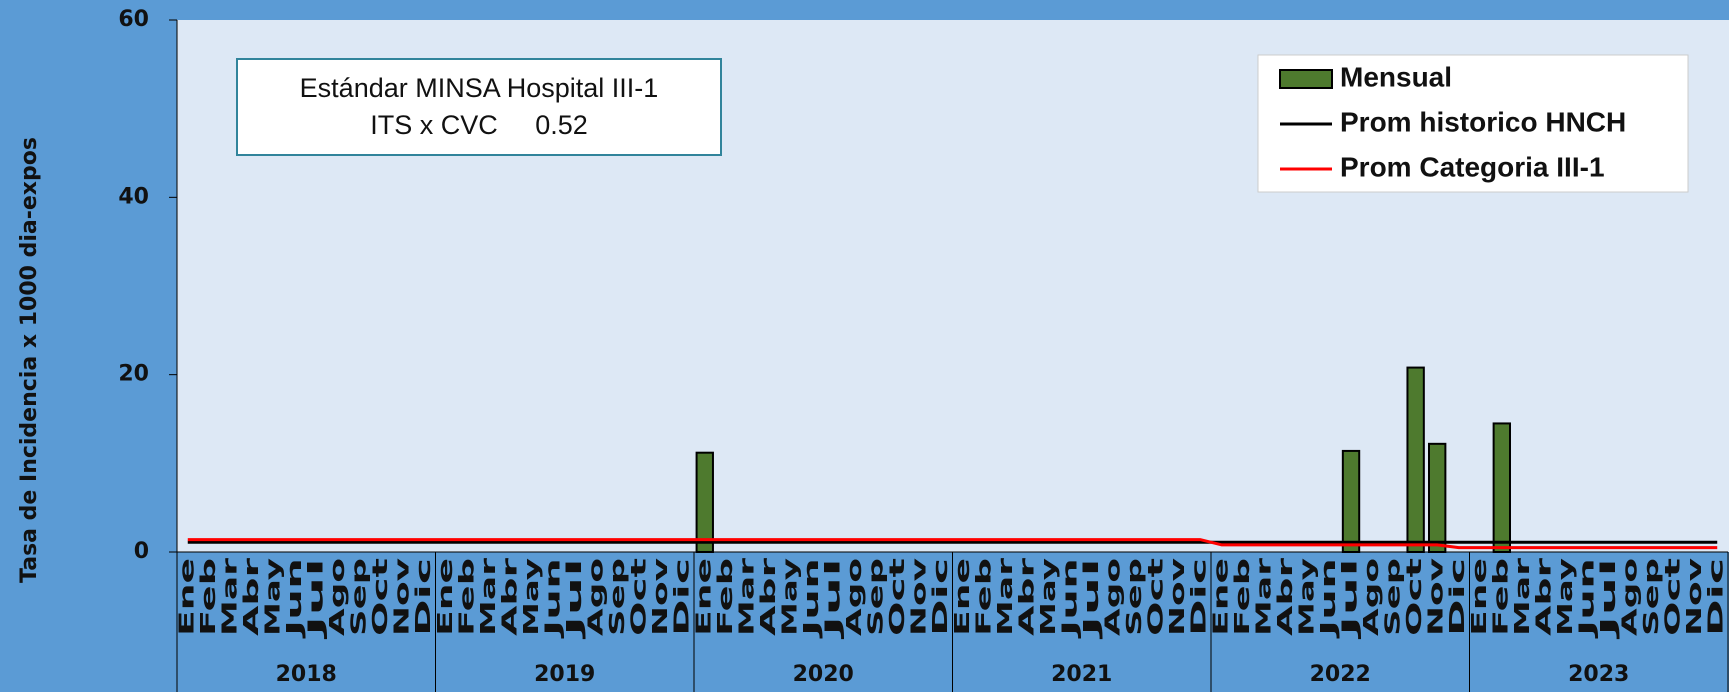 The height and width of the screenshot is (692, 1729). I want to click on y-tick-label: 20, so click(133, 374).